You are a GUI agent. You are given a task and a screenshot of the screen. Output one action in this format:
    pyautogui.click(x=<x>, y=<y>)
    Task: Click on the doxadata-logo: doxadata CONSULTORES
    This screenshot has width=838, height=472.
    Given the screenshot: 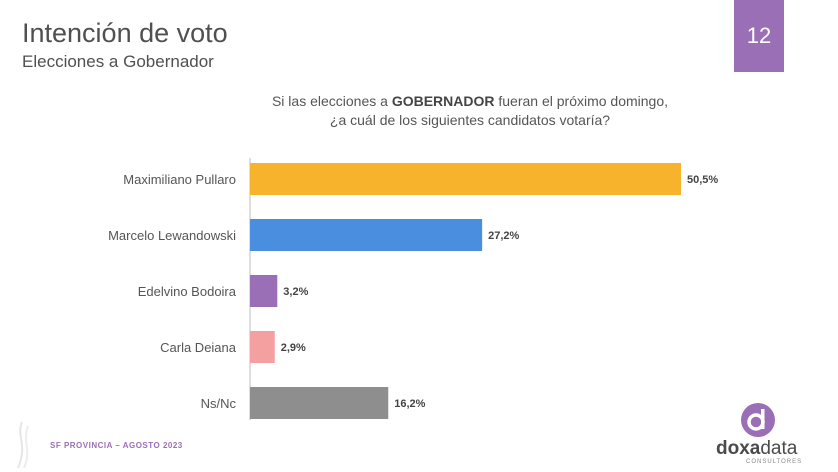 What is the action you would take?
    pyautogui.click(x=762, y=435)
    